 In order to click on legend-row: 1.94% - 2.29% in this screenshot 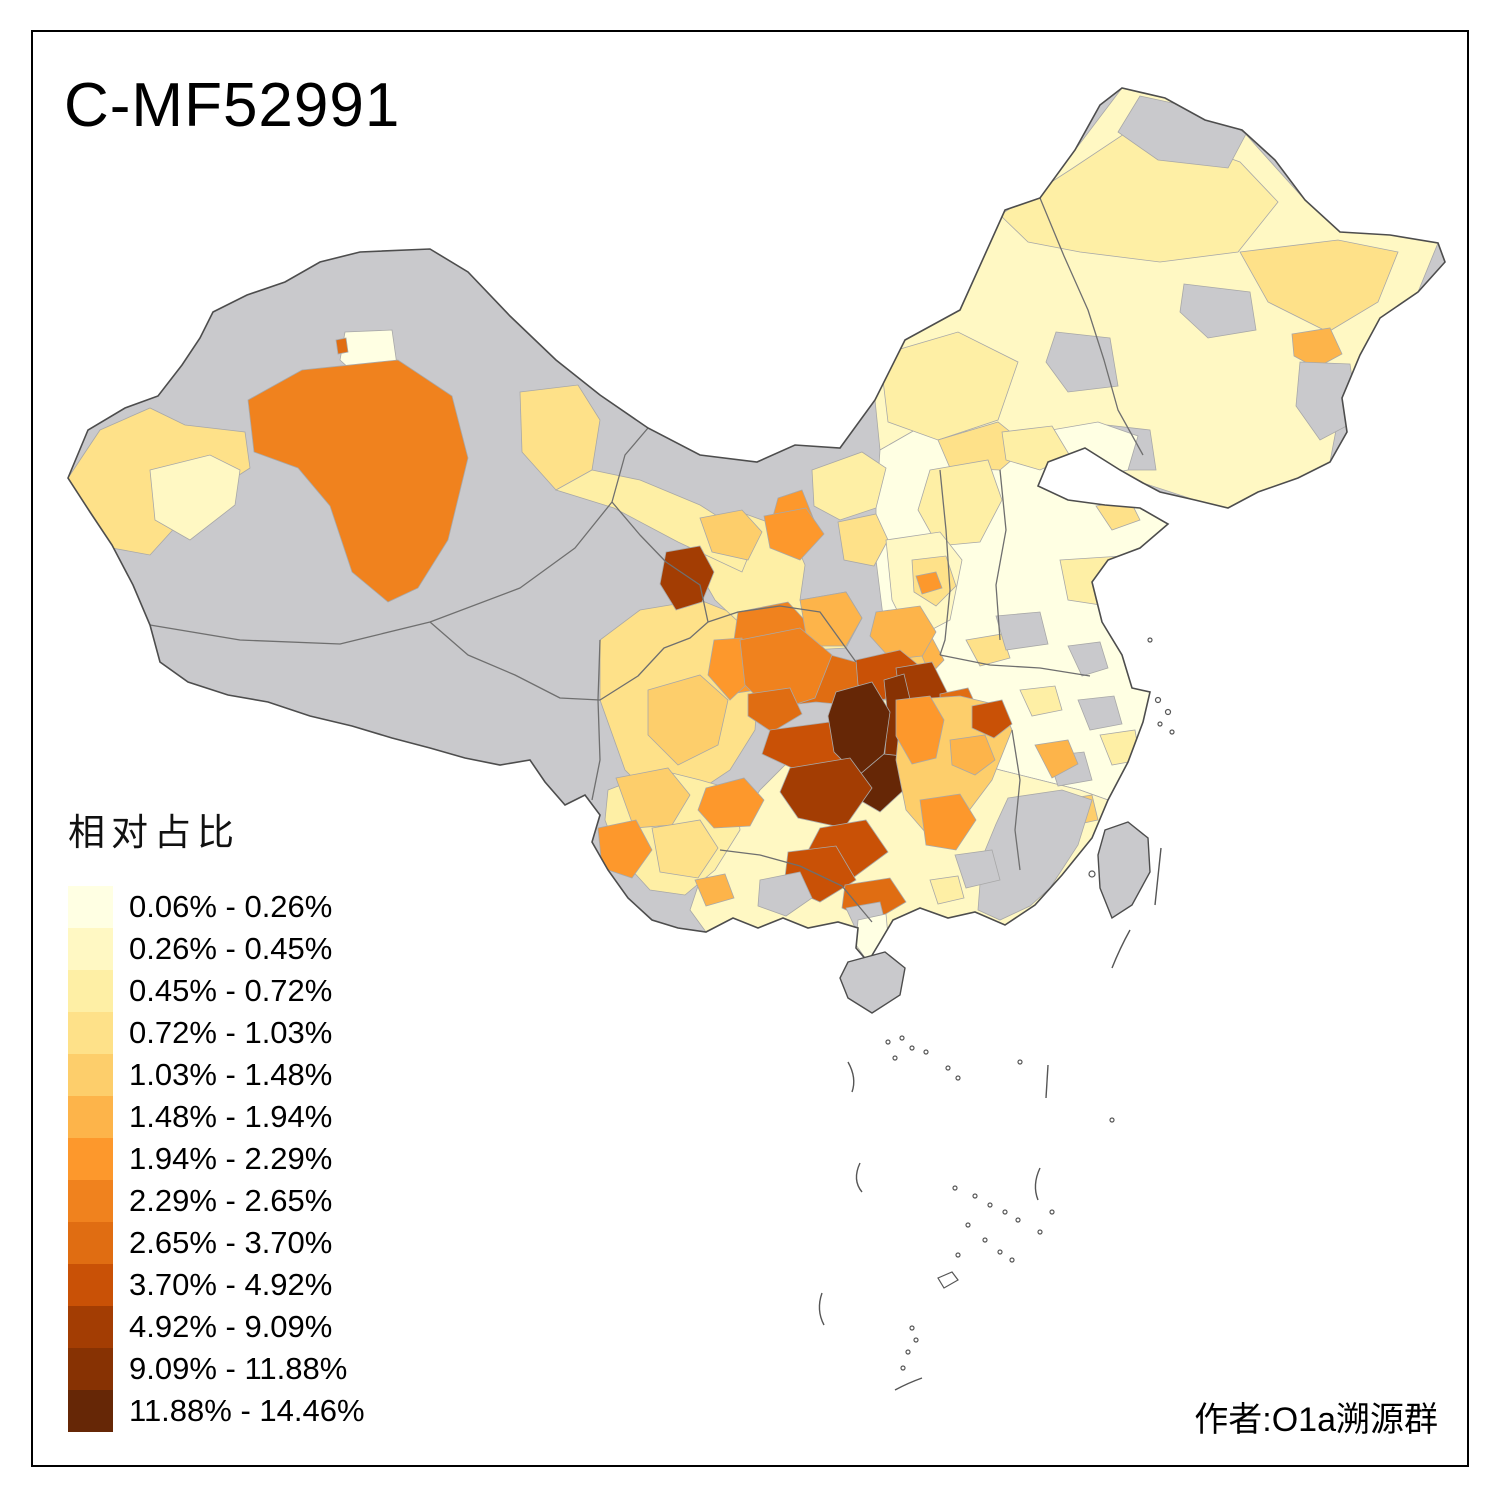, I will do `click(216, 1159)`.